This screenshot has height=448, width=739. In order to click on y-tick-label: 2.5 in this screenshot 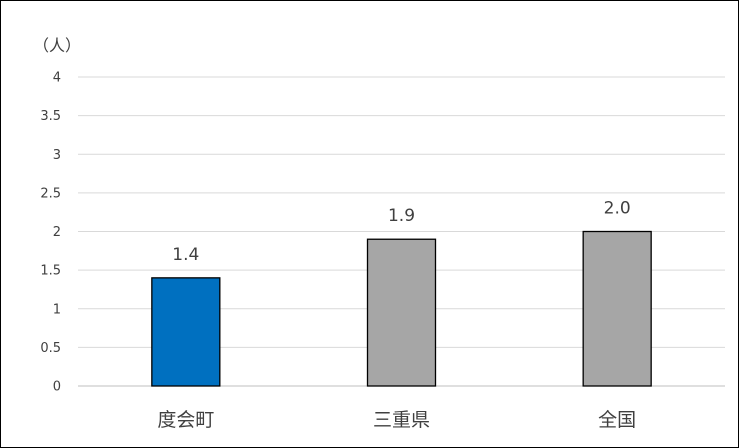, I will do `click(50, 193)`.